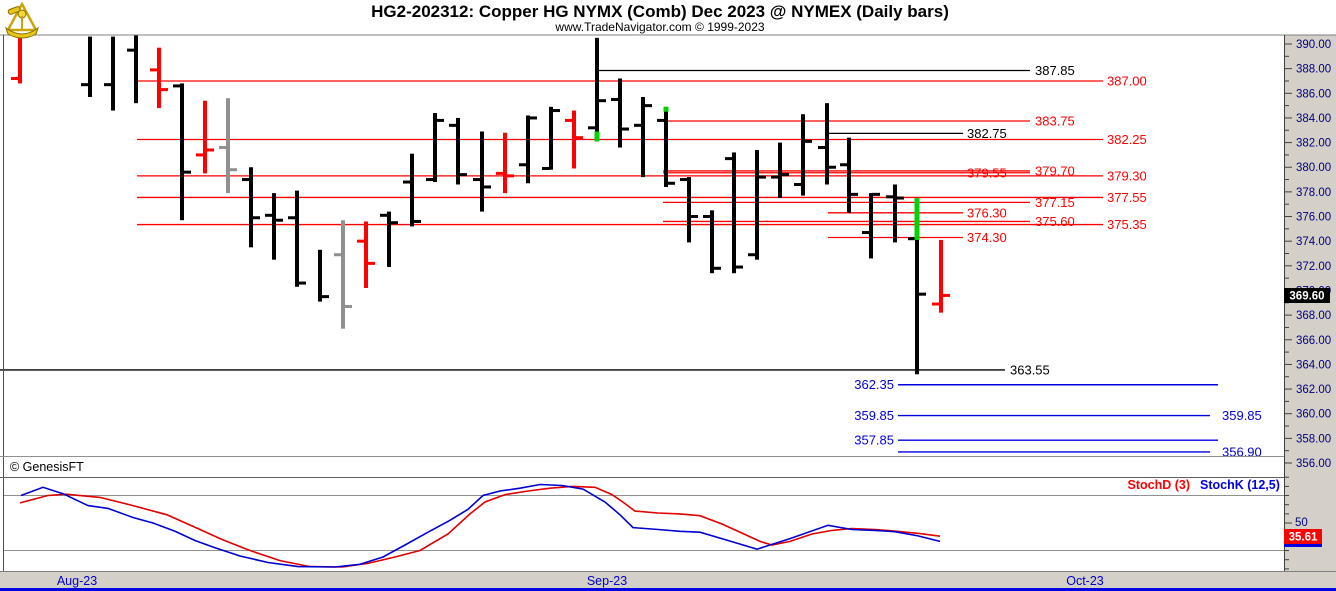 The height and width of the screenshot is (591, 1336). I want to click on level-label-377.55: 377.55, so click(1127, 197).